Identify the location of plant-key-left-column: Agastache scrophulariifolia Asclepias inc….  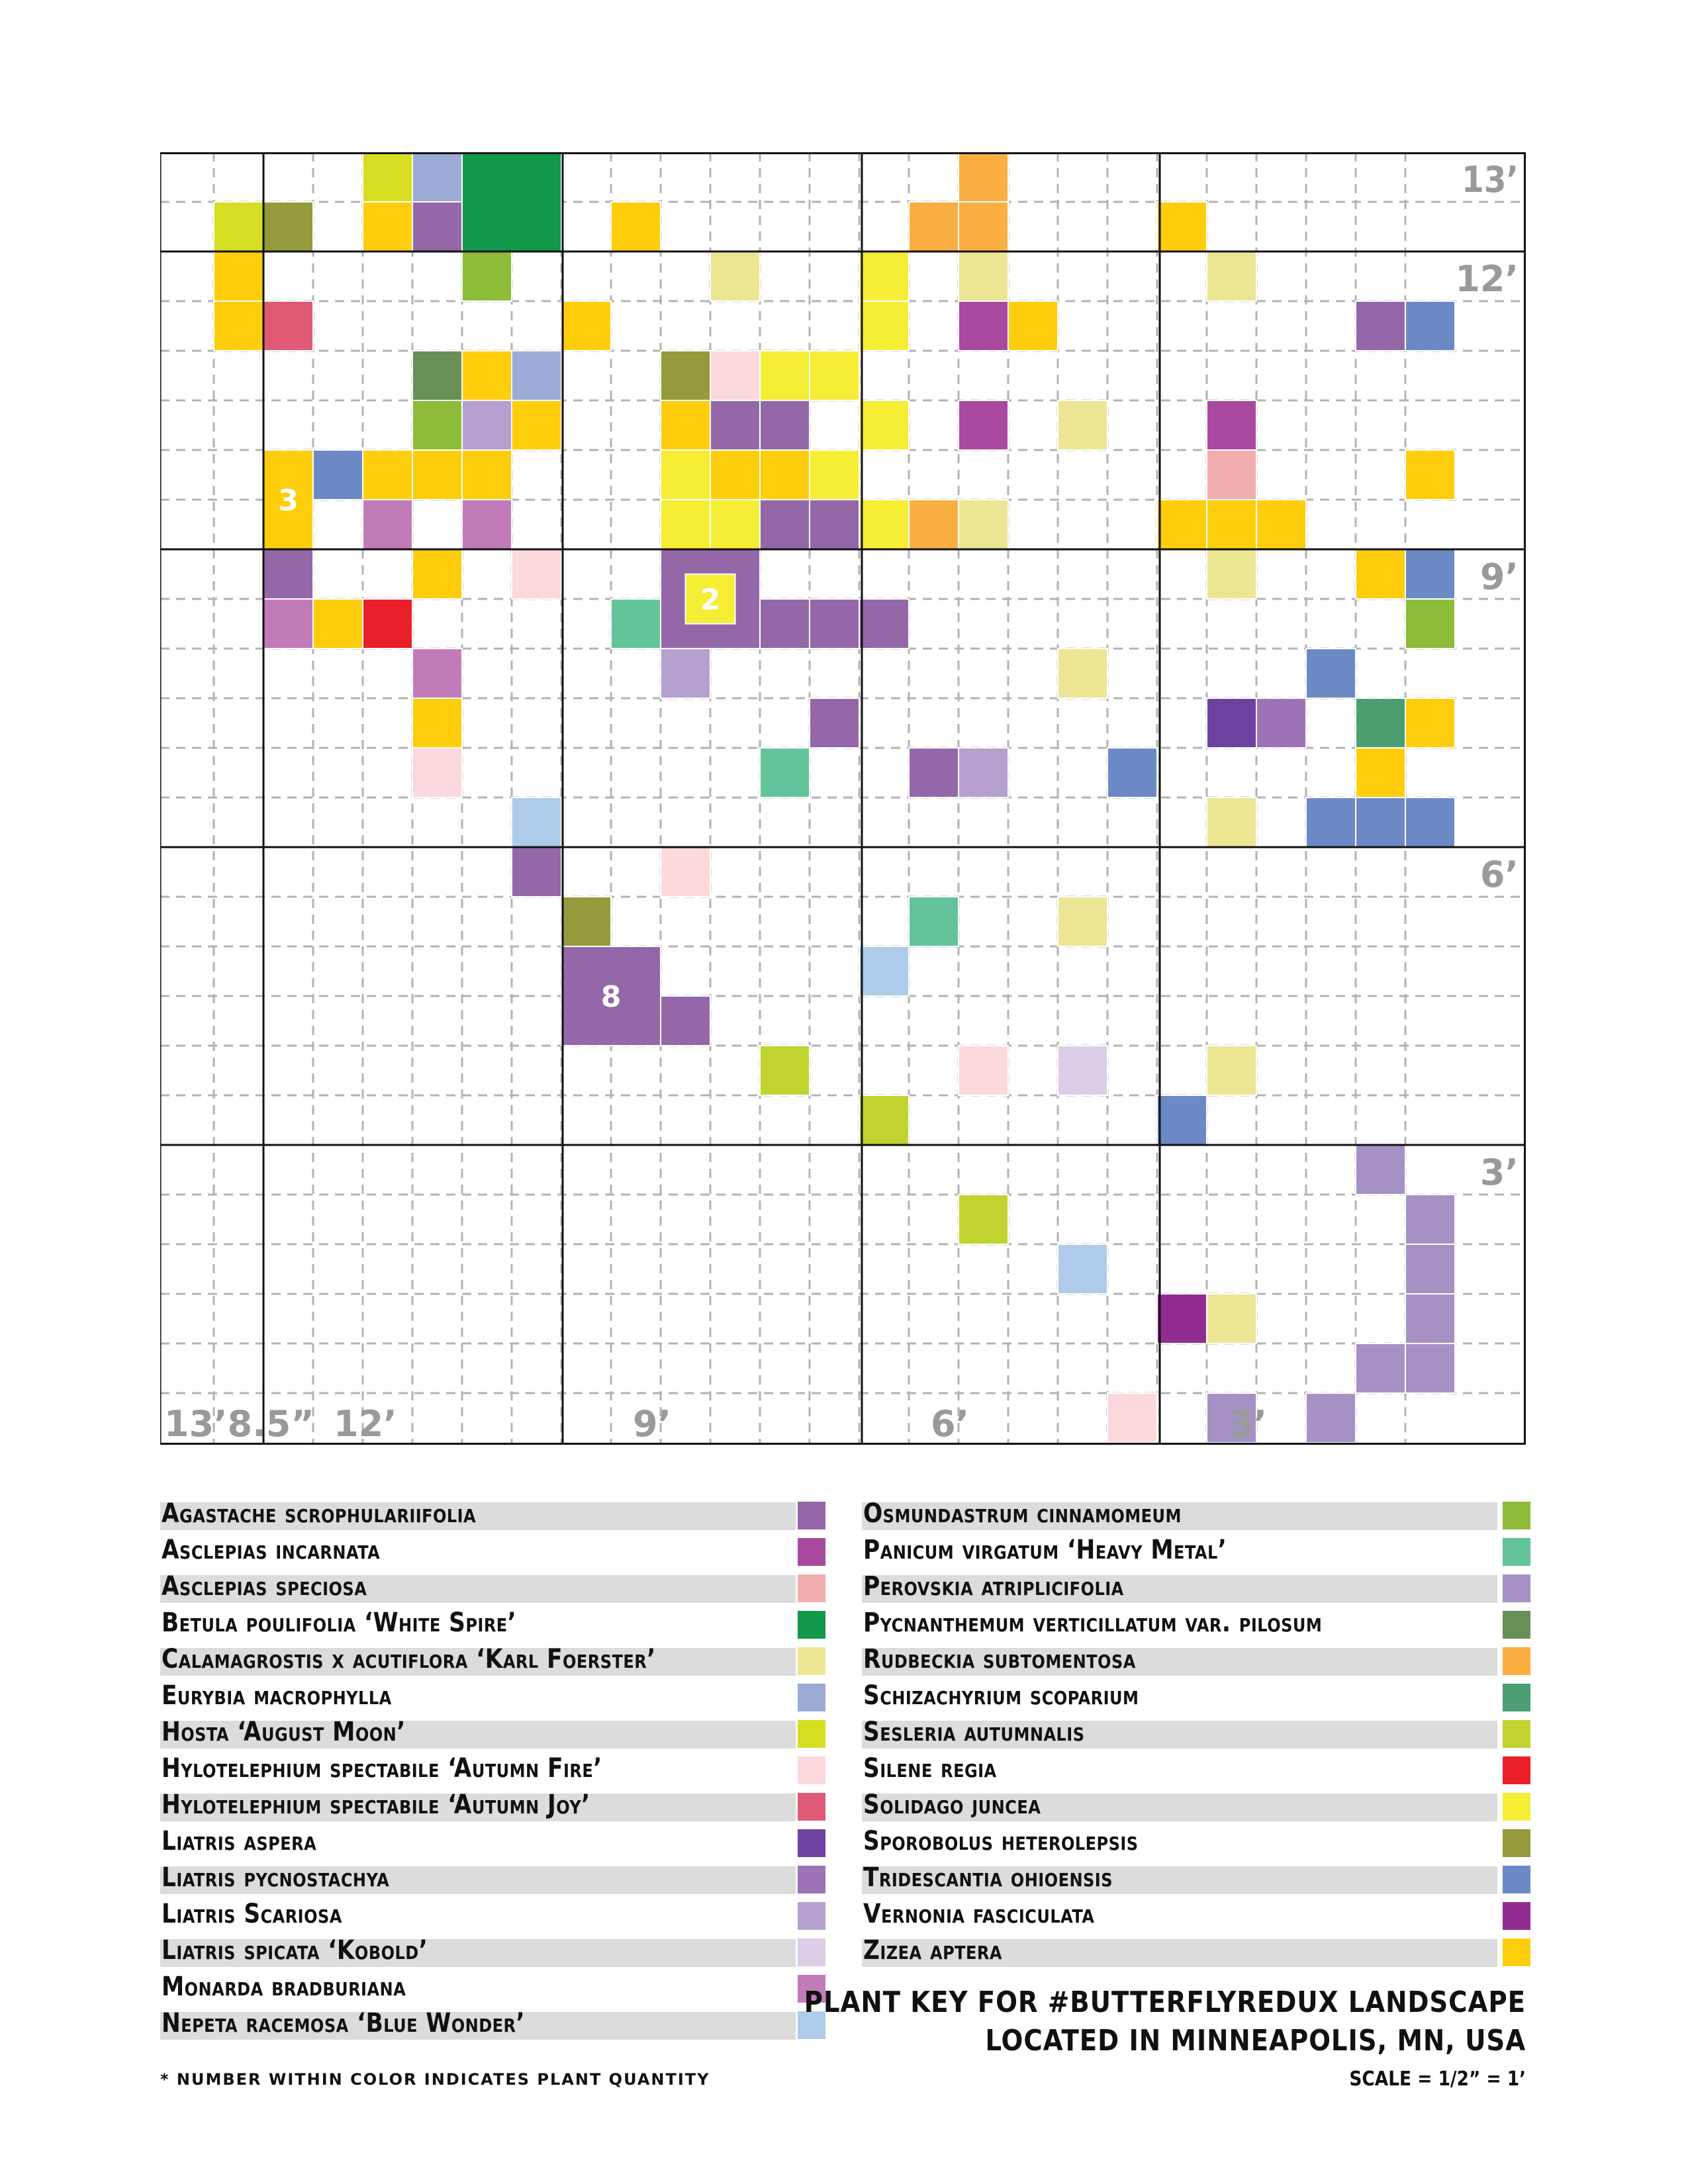
(496, 1770).